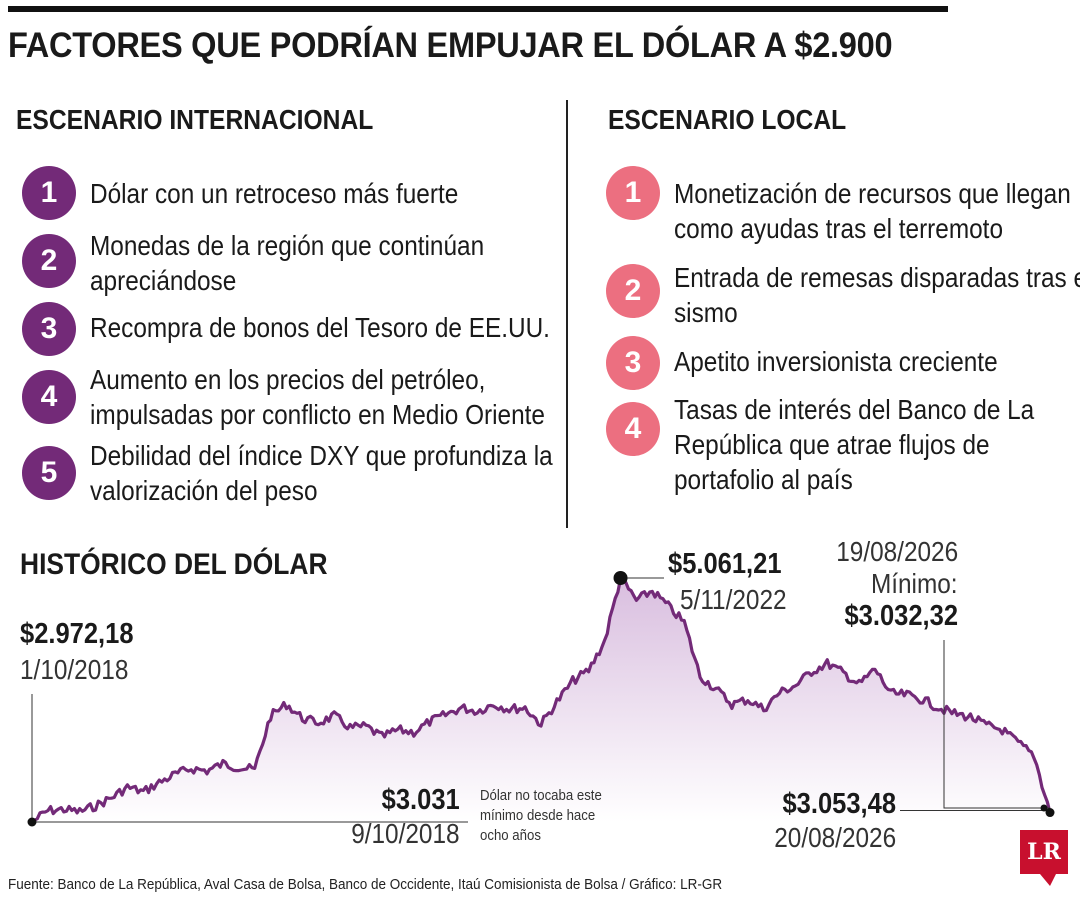  I want to click on list-item: 3 Apetito inversionista creciente, so click(826, 363).